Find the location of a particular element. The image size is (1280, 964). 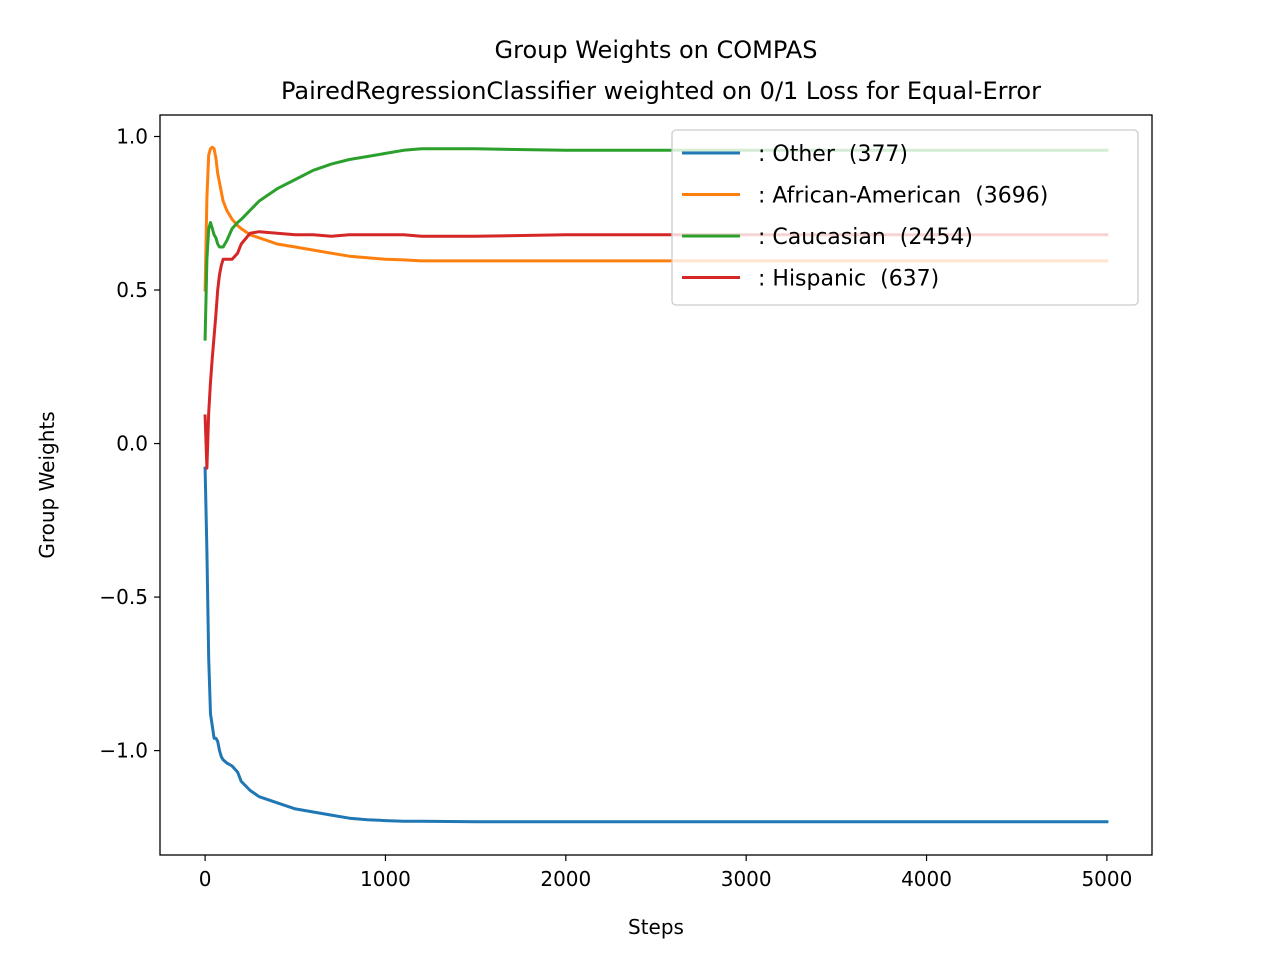

x-tick-label: 3000 is located at coordinates (746, 879).